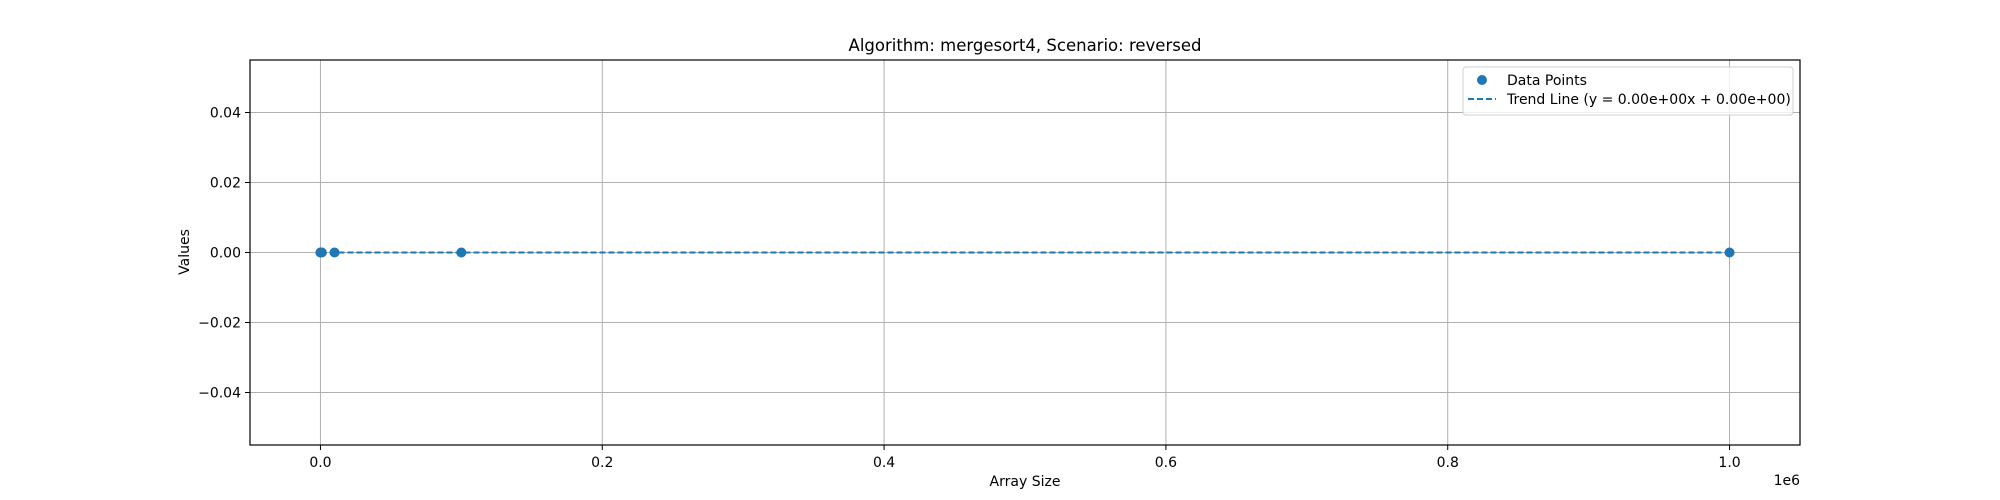 Image resolution: width=2000 pixels, height=500 pixels. I want to click on x-tick-label: 0.2, so click(602, 463).